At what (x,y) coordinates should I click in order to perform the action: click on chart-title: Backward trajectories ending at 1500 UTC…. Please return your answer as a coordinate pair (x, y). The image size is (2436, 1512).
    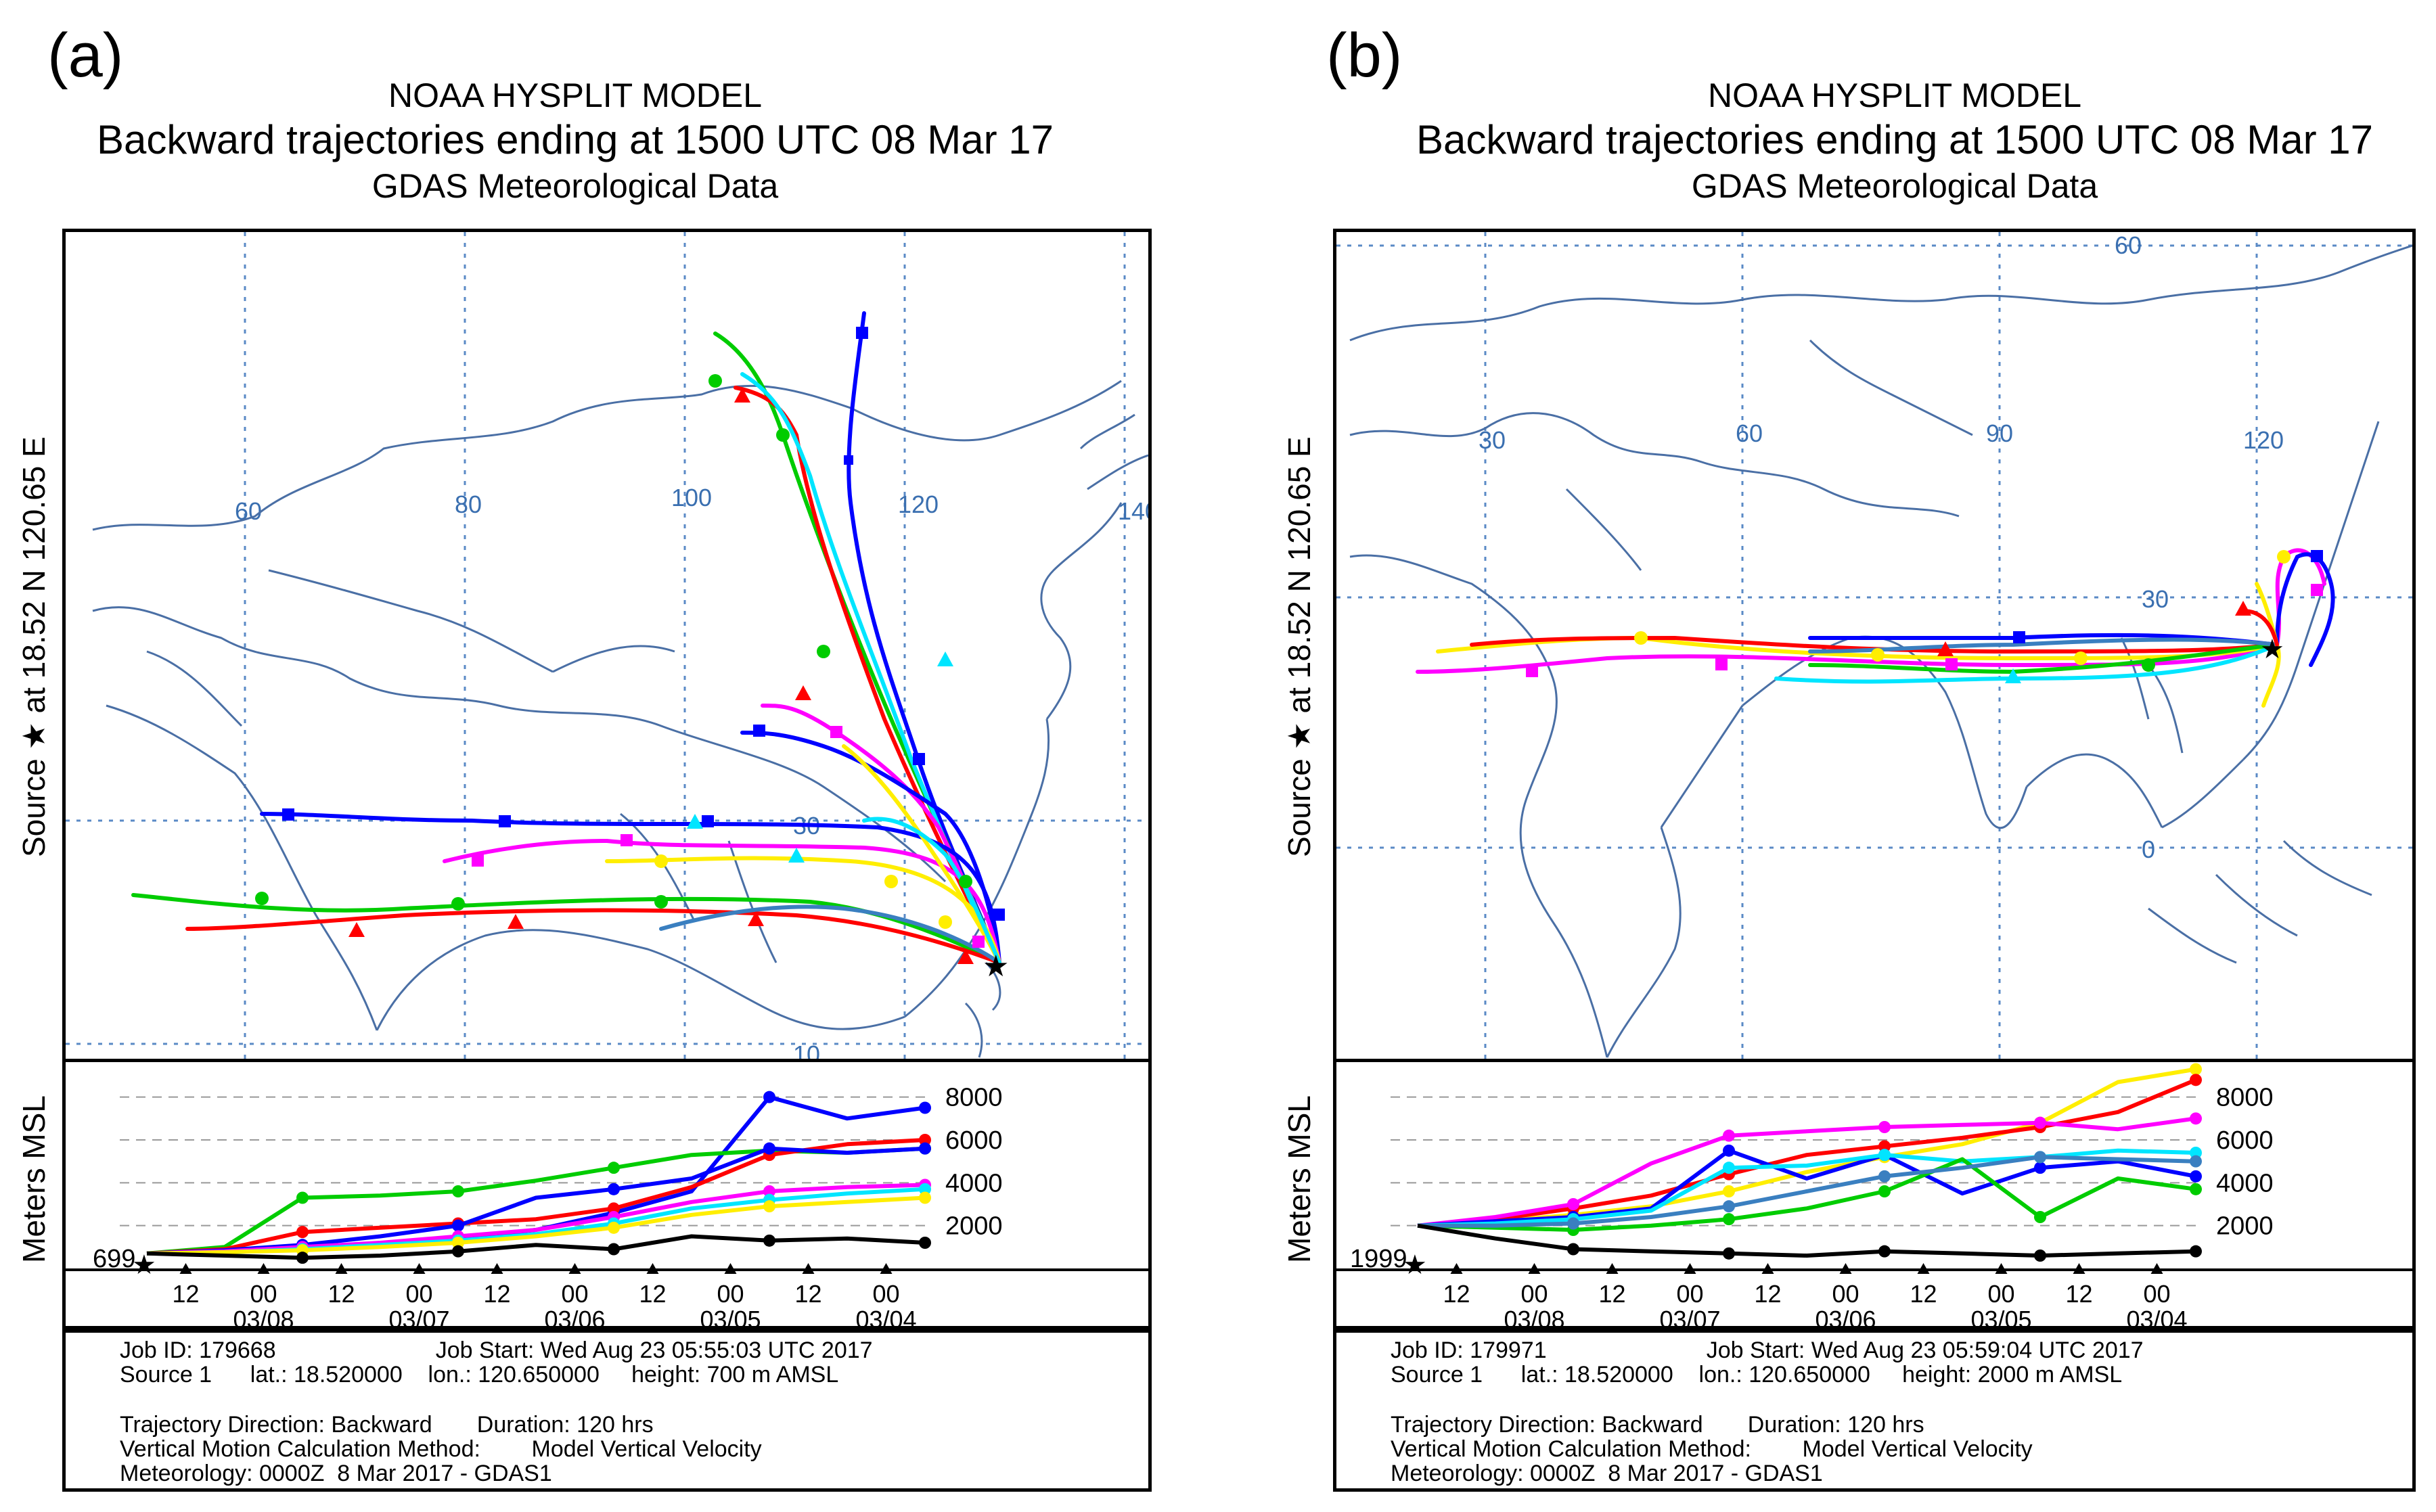
    Looking at the image, I should click on (1895, 140).